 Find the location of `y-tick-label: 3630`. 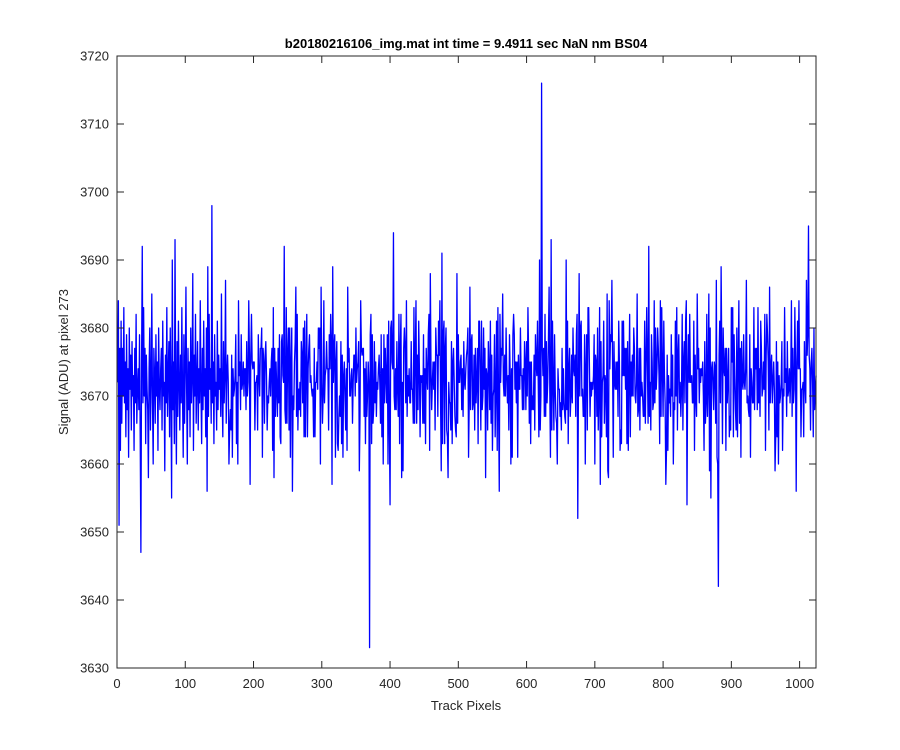

y-tick-label: 3630 is located at coordinates (94, 668).